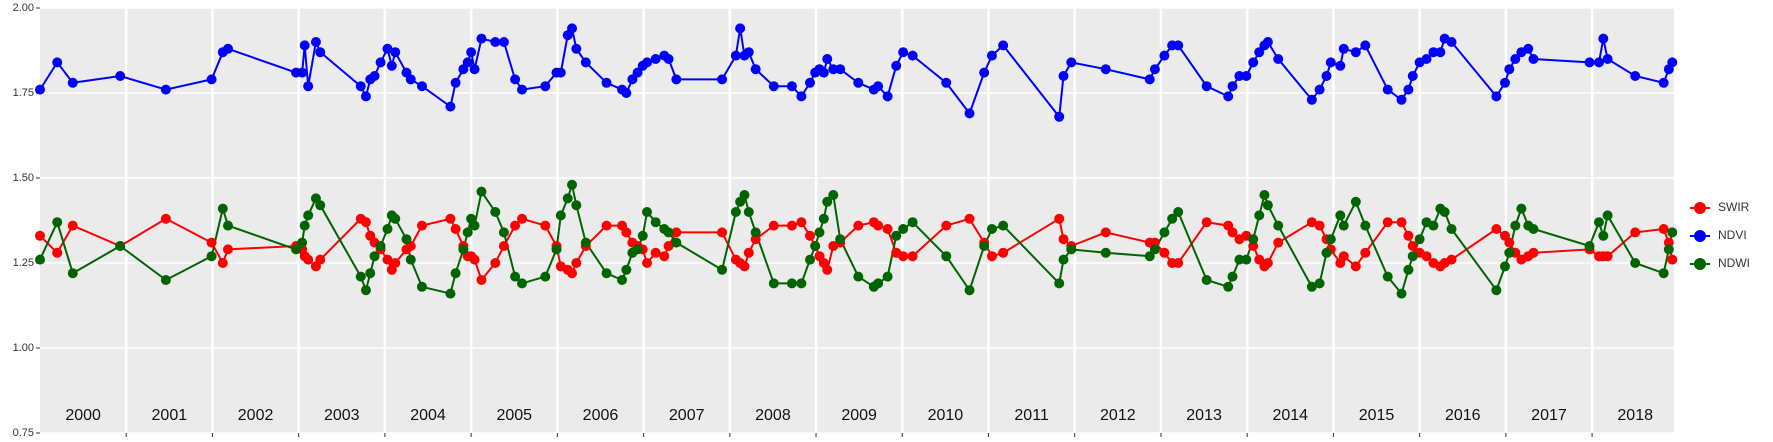 The height and width of the screenshot is (442, 1773). I want to click on y-tick-label: 1.75, so click(23, 93).